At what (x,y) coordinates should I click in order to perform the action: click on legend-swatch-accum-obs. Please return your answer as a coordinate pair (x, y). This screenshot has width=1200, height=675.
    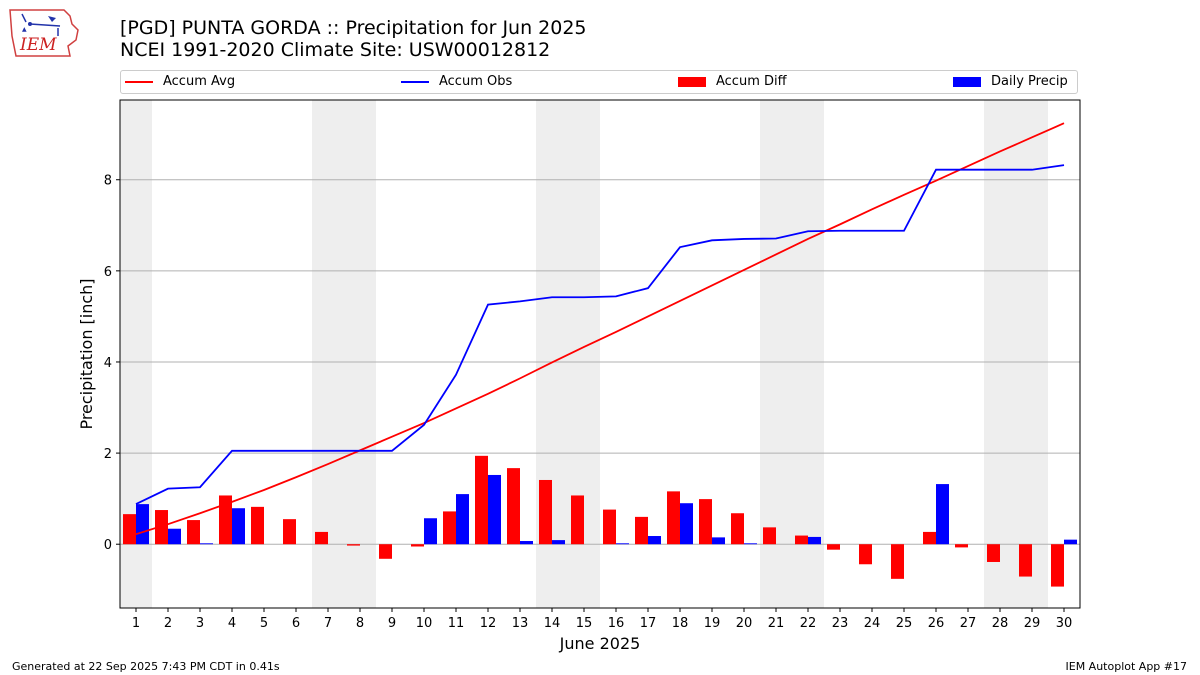
    Looking at the image, I should click on (415, 81).